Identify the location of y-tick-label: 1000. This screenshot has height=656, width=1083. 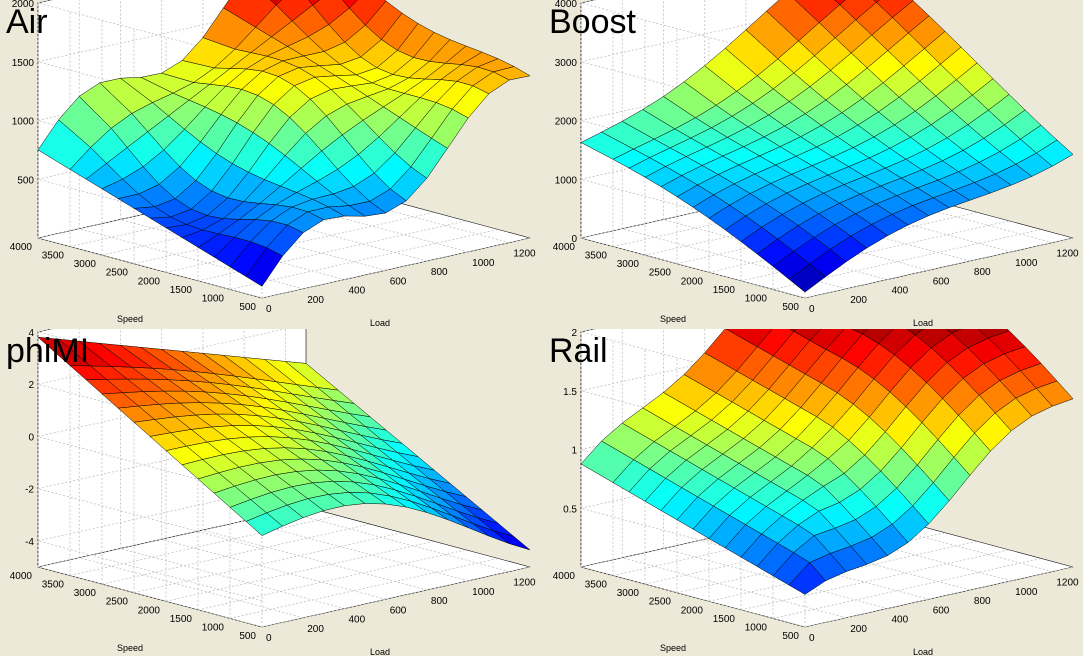
(756, 627).